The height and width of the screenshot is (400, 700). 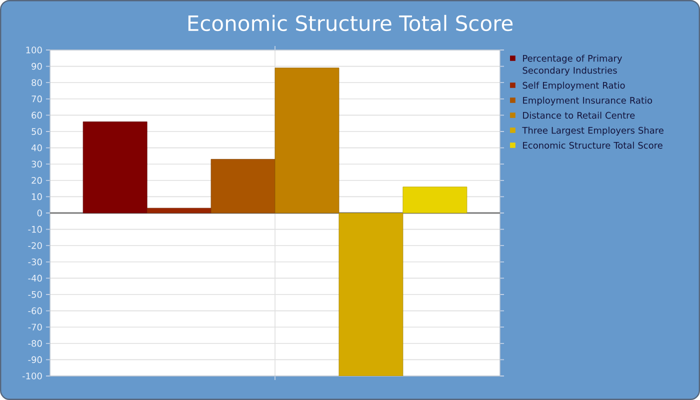 I want to click on y-tick-label: -30, so click(x=35, y=262).